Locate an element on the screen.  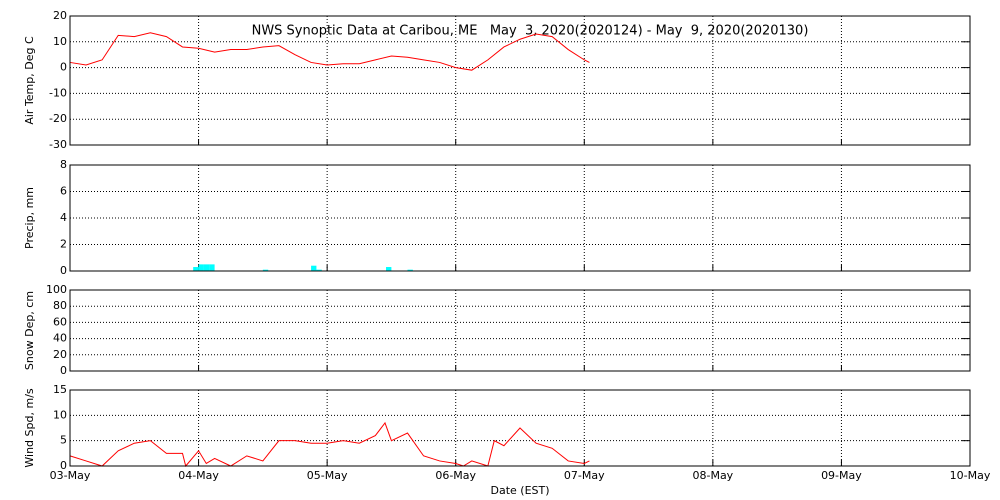
x-tick-label: 03-May is located at coordinates (70, 475).